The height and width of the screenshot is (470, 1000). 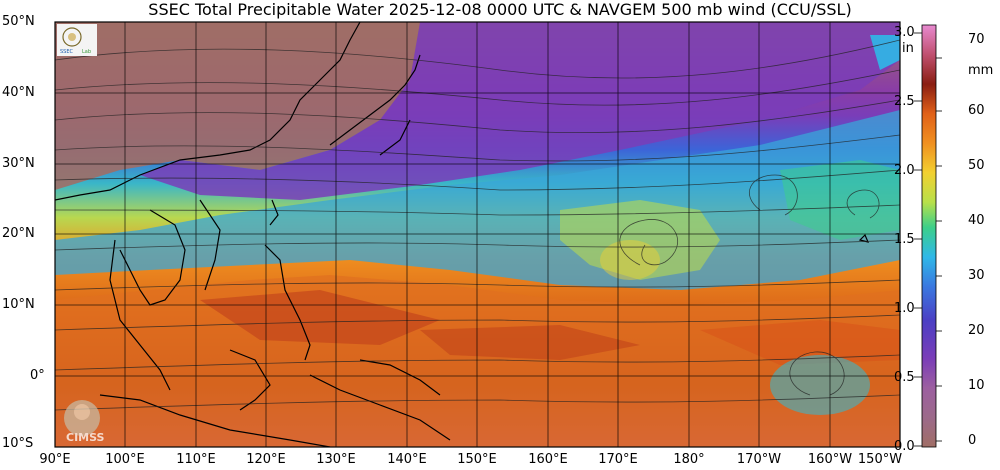 I want to click on cb-unit-mm: mm, so click(x=981, y=70).